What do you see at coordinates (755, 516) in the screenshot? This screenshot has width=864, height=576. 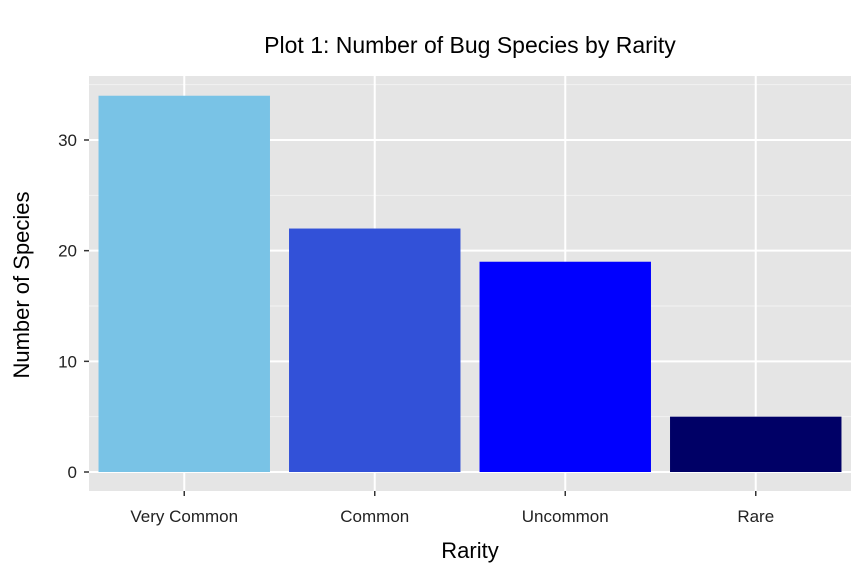 I see `x-tick-label: Rare` at bounding box center [755, 516].